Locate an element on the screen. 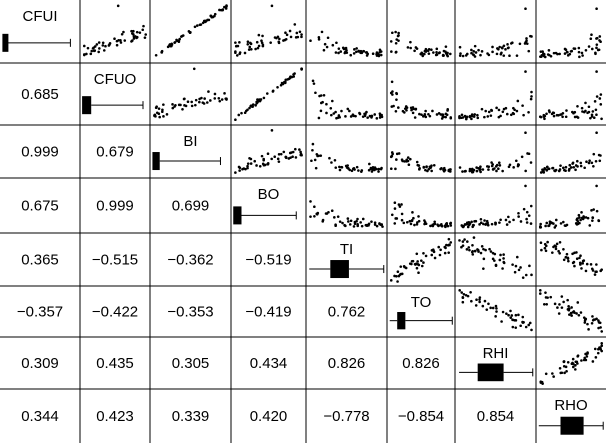 Image resolution: width=606 pixels, height=443 pixels. correlation-value: 0.423 is located at coordinates (115, 416).